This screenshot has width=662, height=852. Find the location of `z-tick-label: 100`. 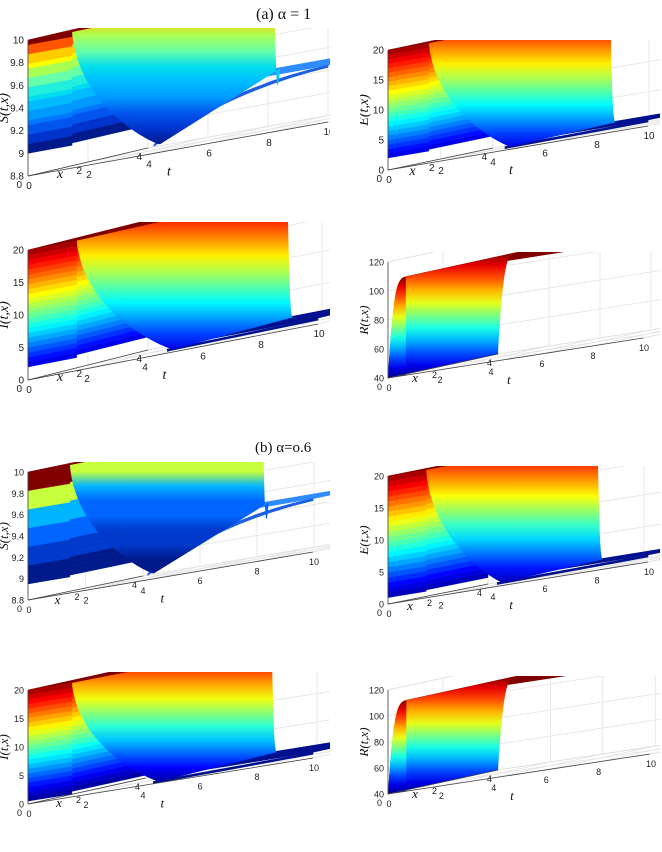

z-tick-label: 100 is located at coordinates (376, 292).